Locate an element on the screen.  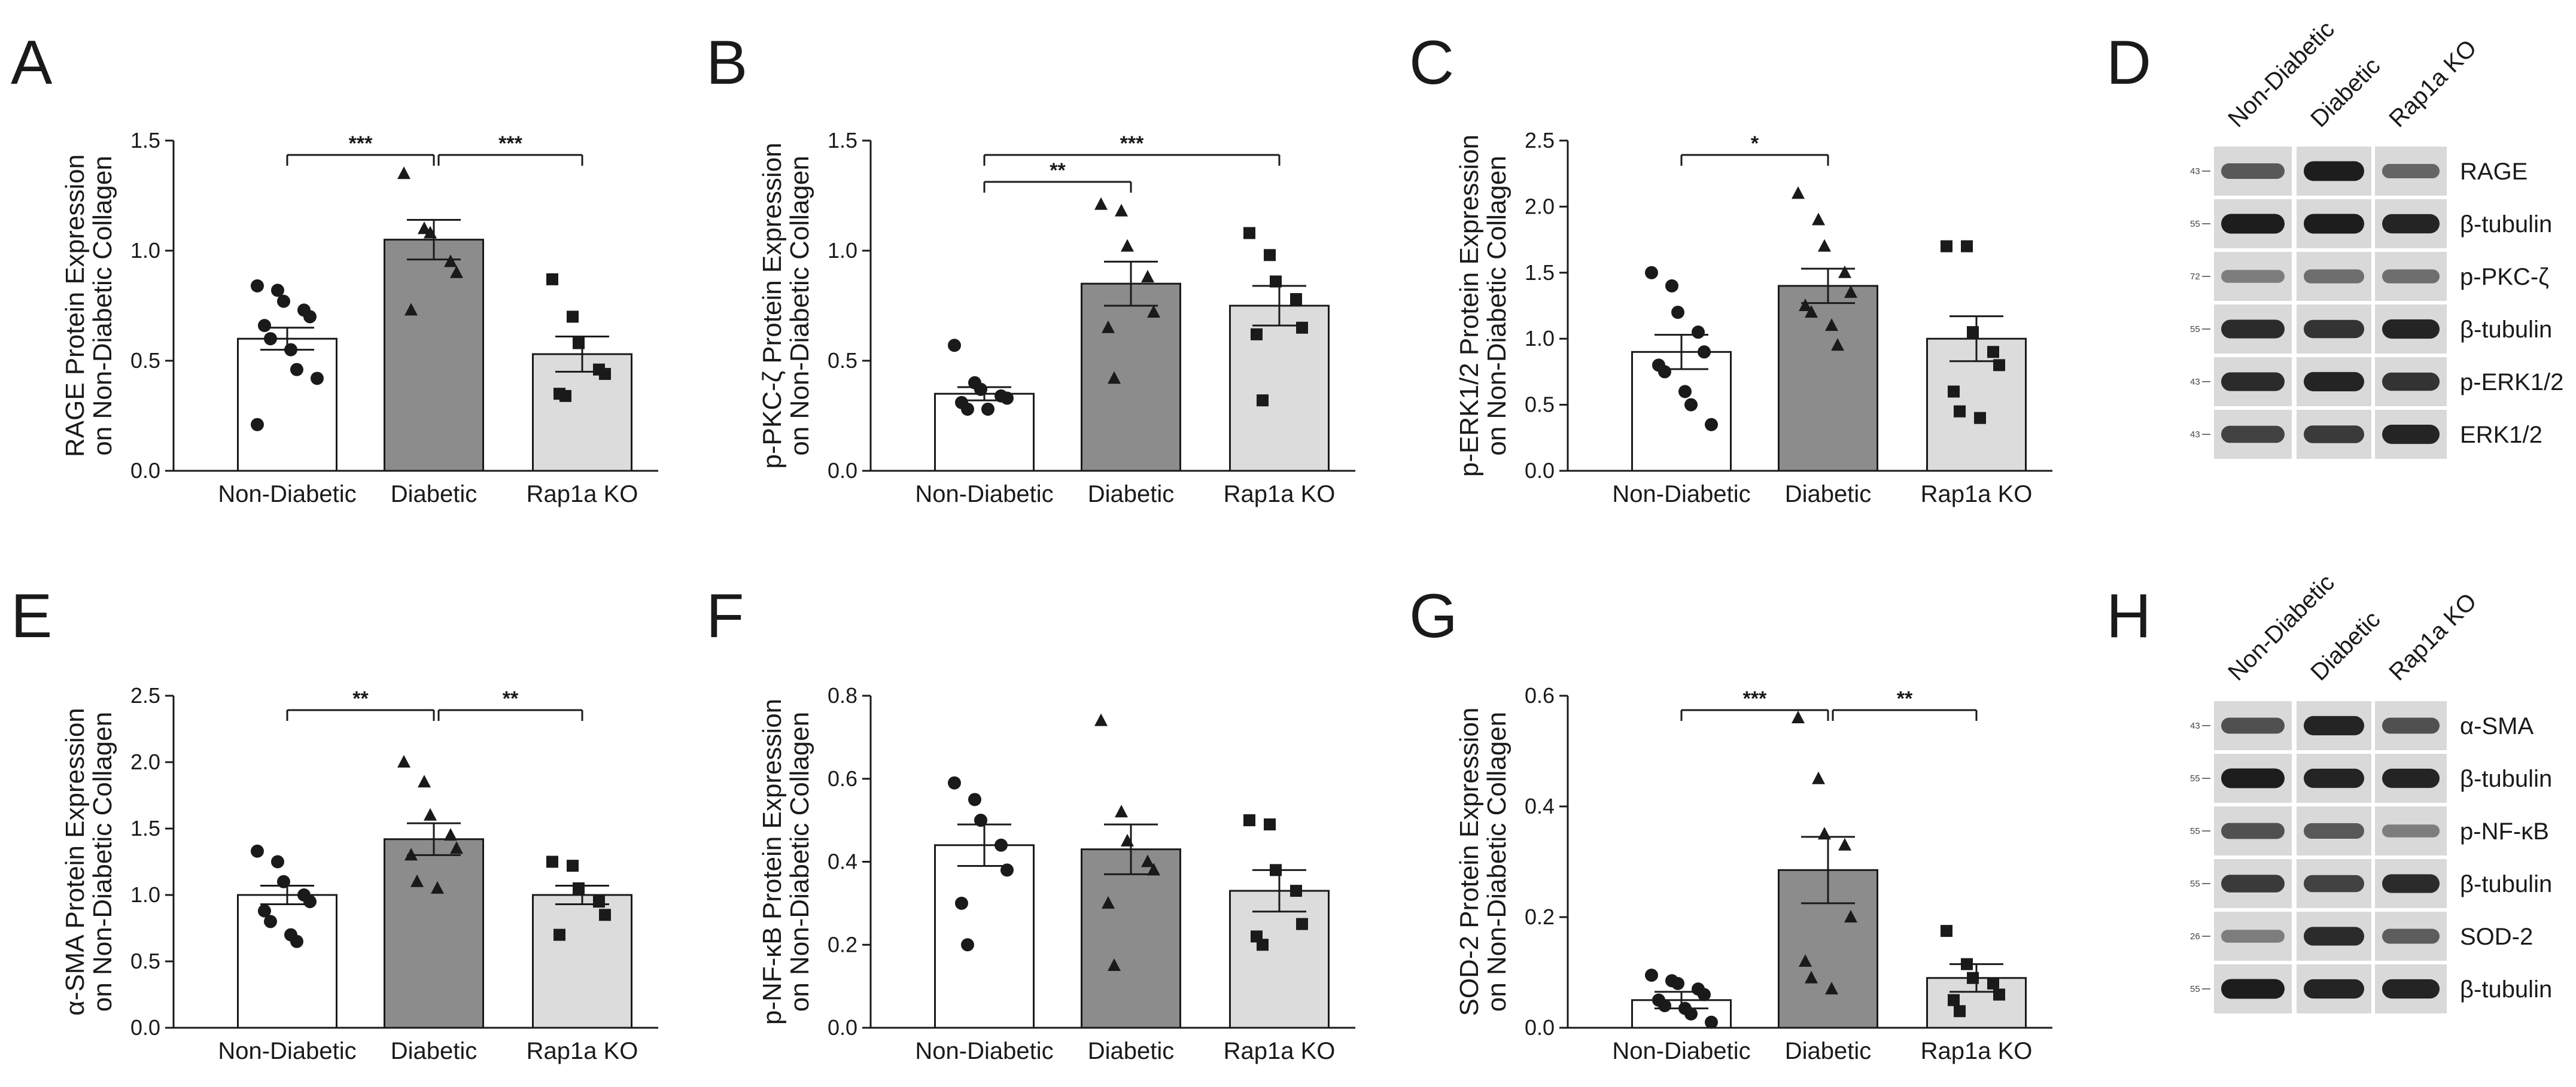
chart-c-category-label-2: Rap1a KO is located at coordinates (1977, 494).